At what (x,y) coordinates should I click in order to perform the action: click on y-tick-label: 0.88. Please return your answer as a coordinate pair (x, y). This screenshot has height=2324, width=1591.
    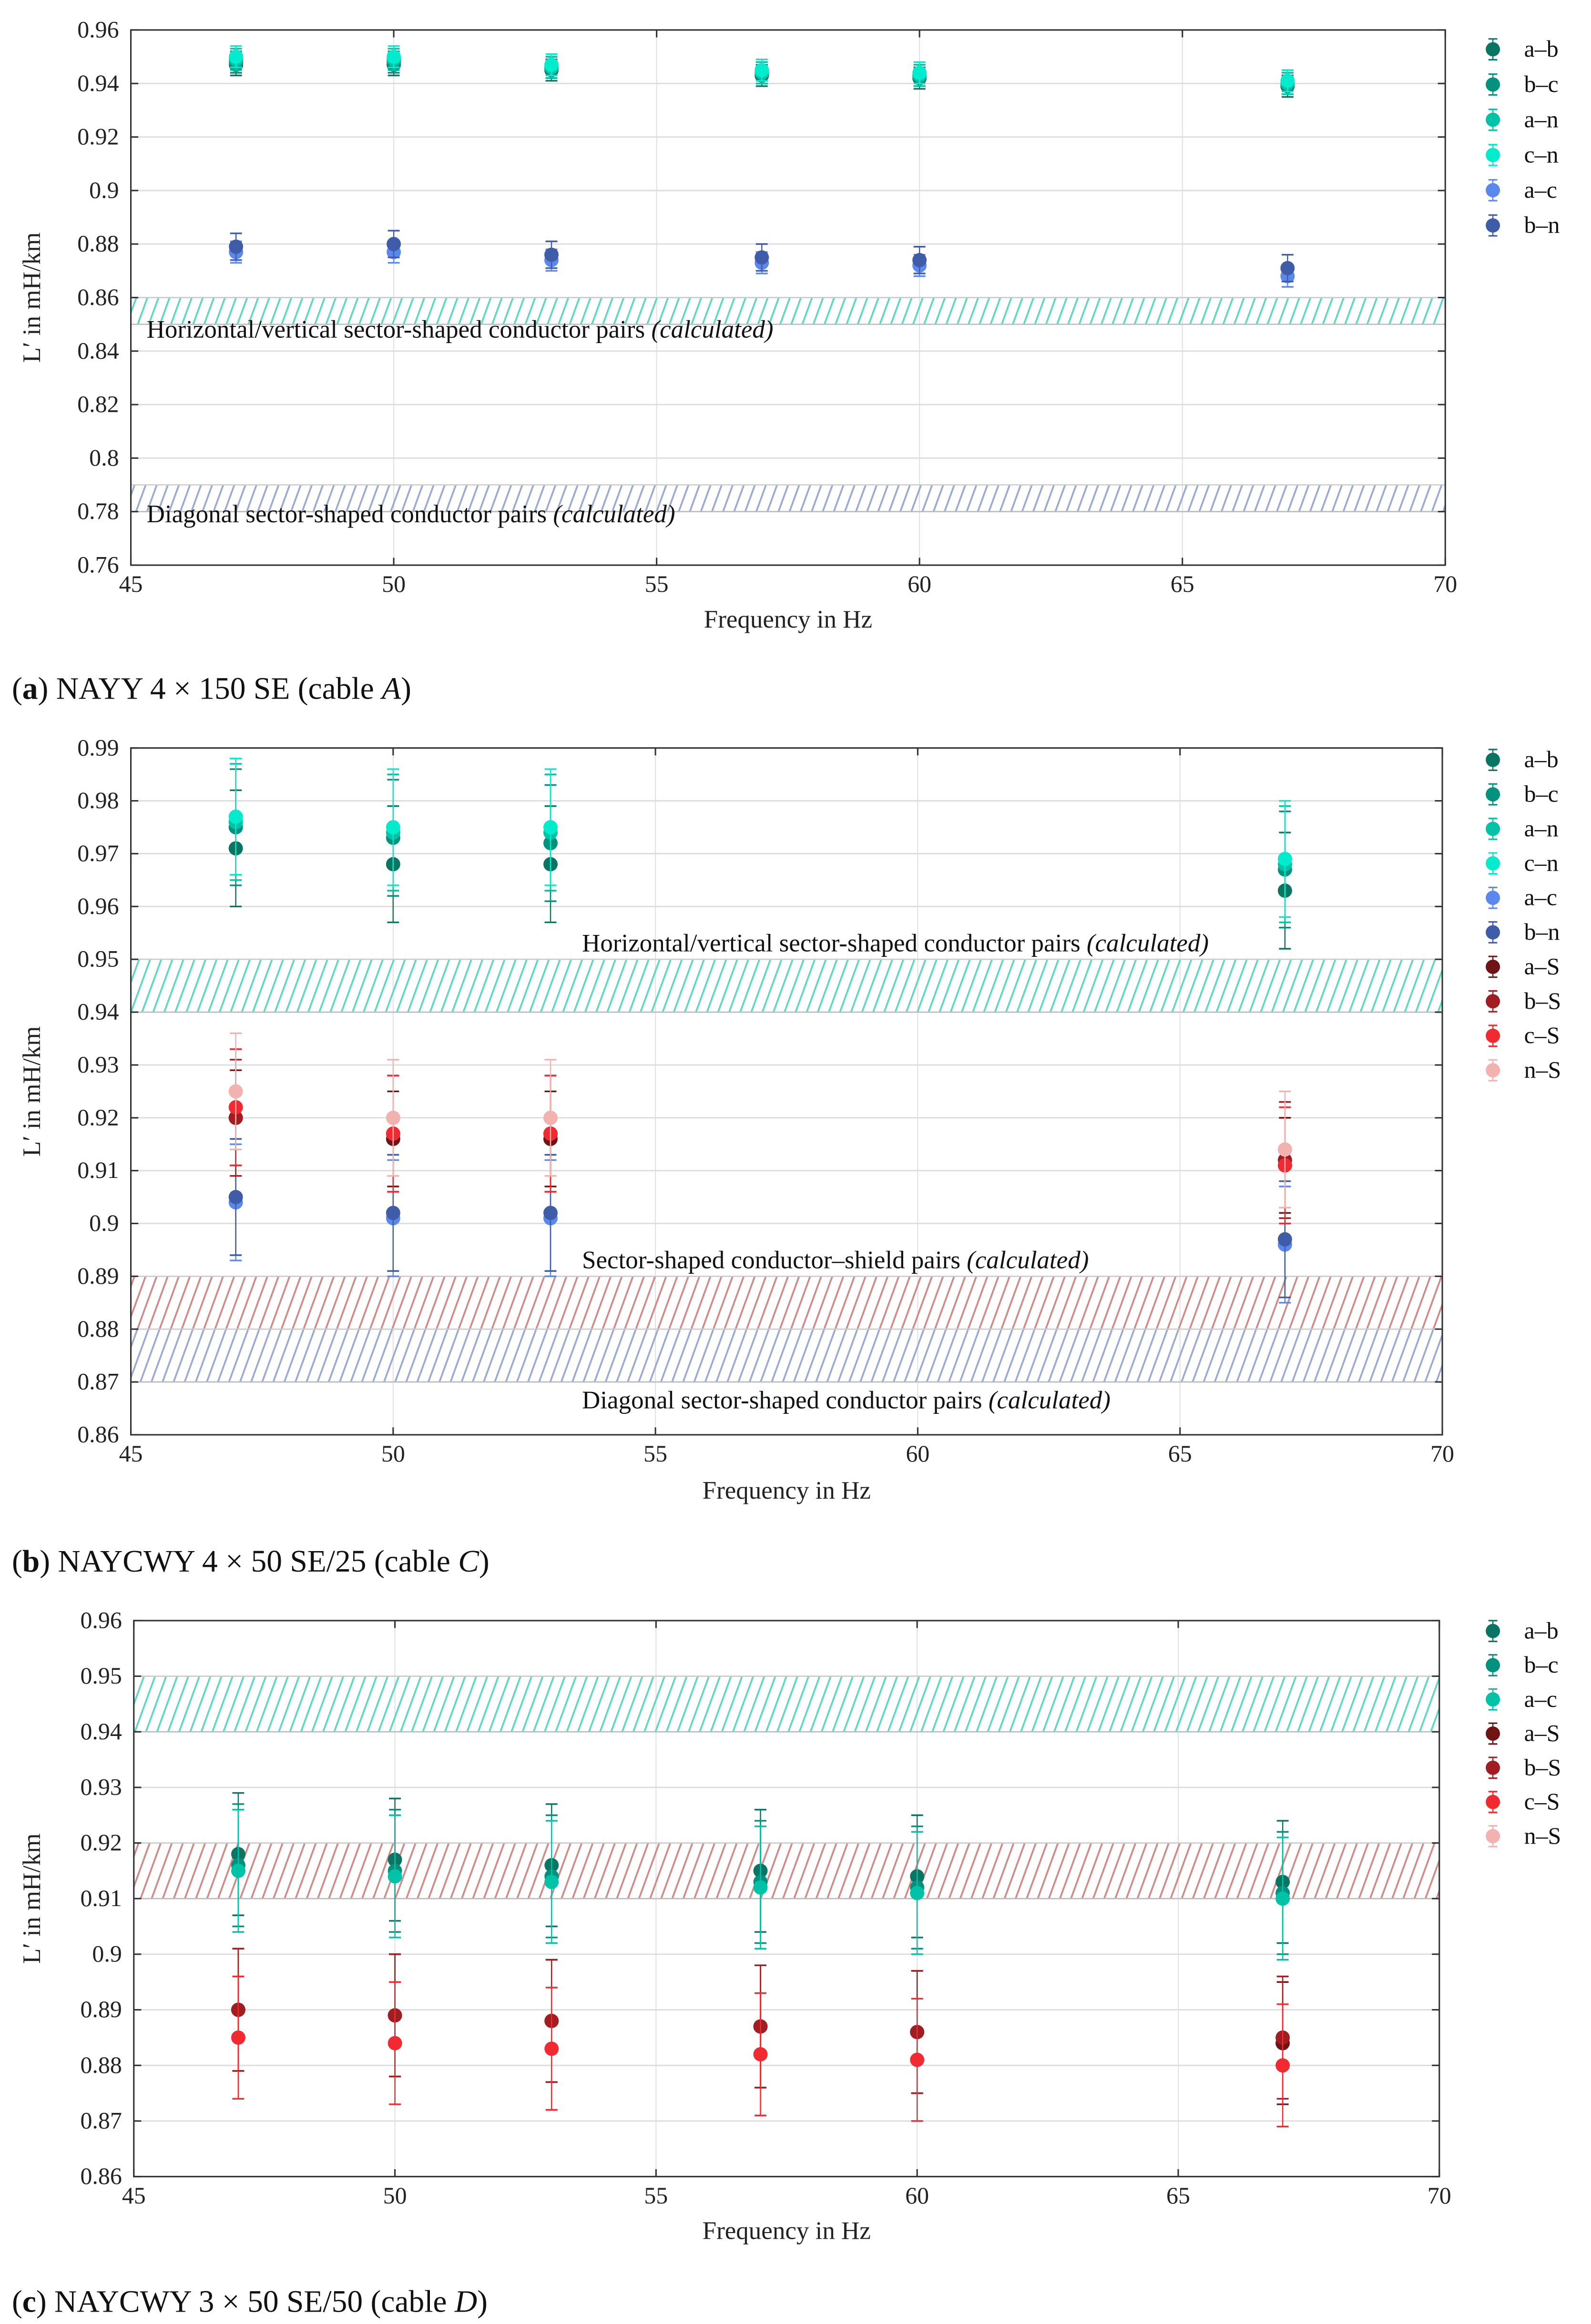
    Looking at the image, I should click on (98, 1329).